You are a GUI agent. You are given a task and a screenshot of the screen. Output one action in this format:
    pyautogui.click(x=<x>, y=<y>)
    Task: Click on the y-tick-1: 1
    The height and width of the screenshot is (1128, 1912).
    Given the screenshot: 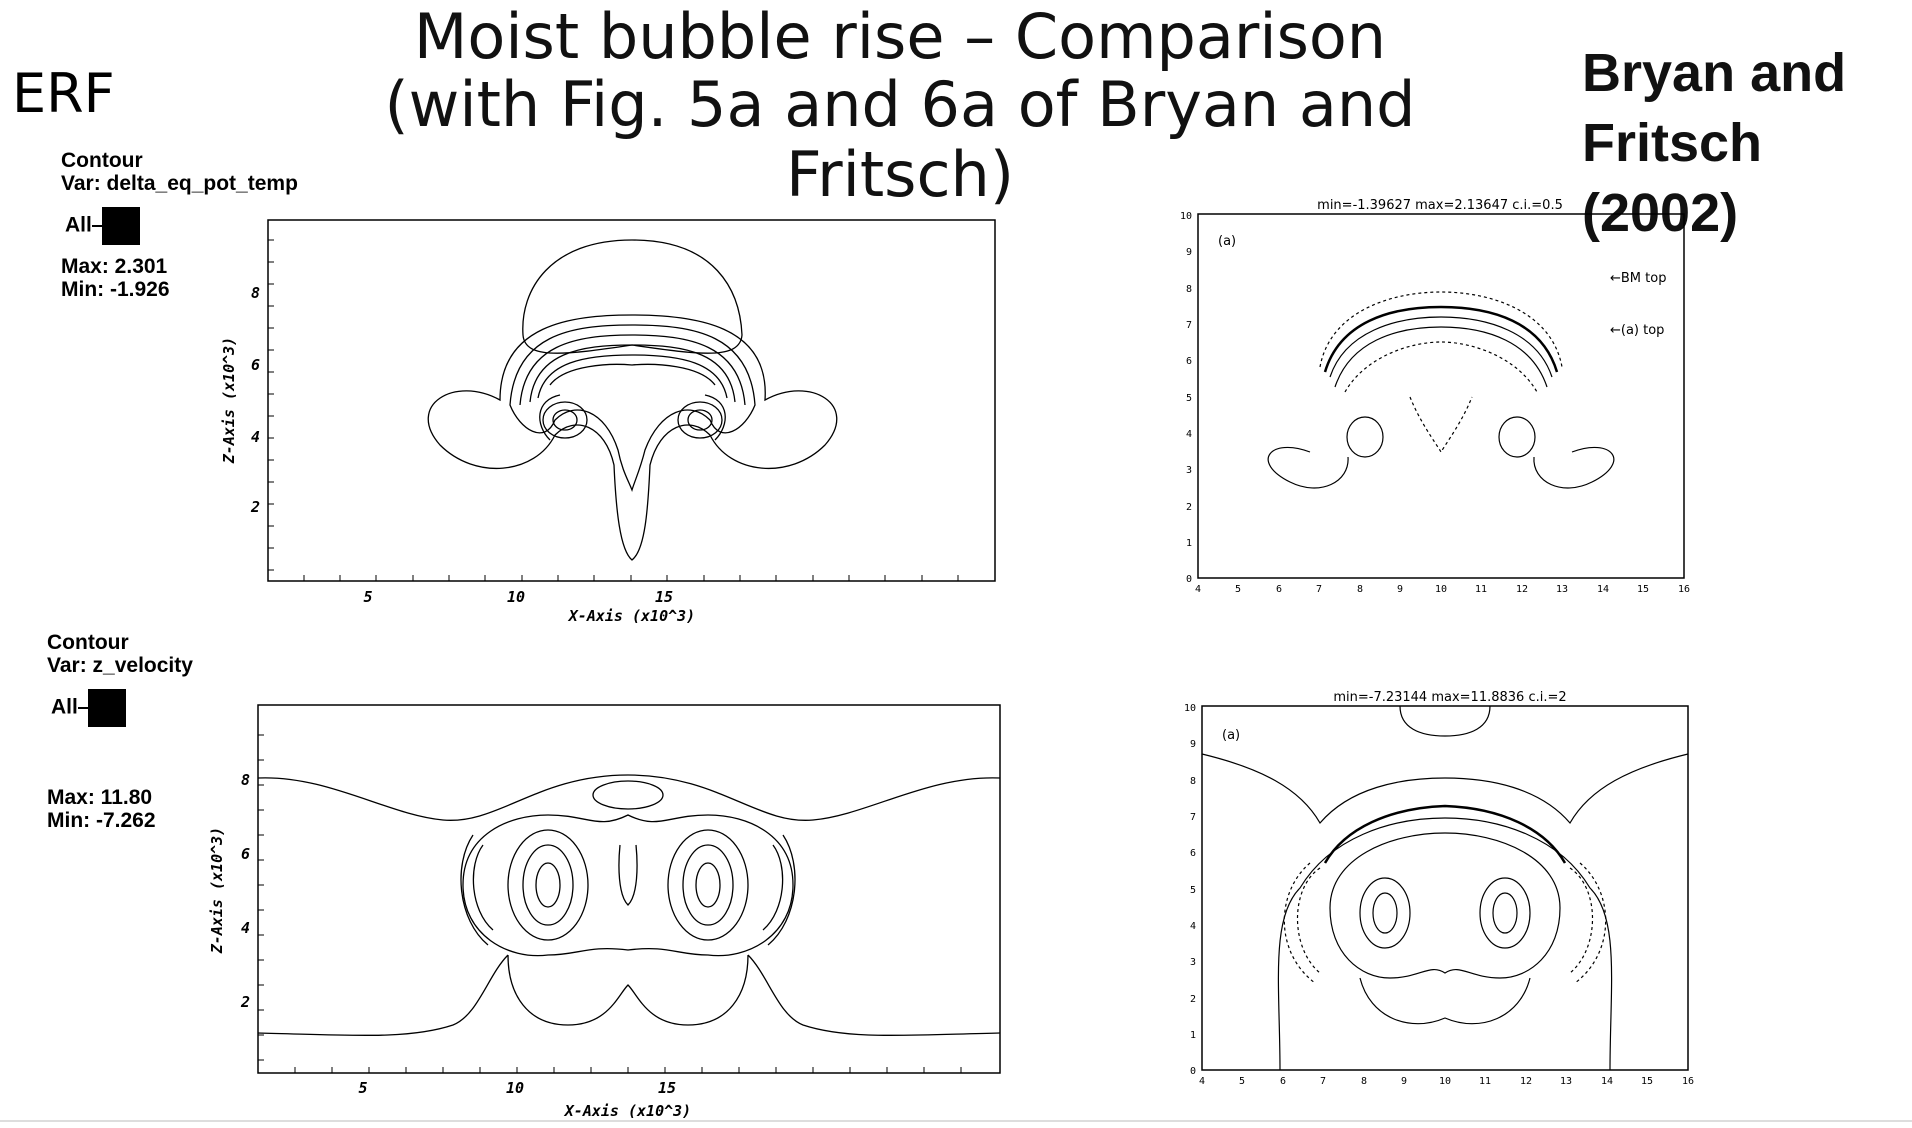 What is the action you would take?
    pyautogui.click(x=1193, y=1035)
    